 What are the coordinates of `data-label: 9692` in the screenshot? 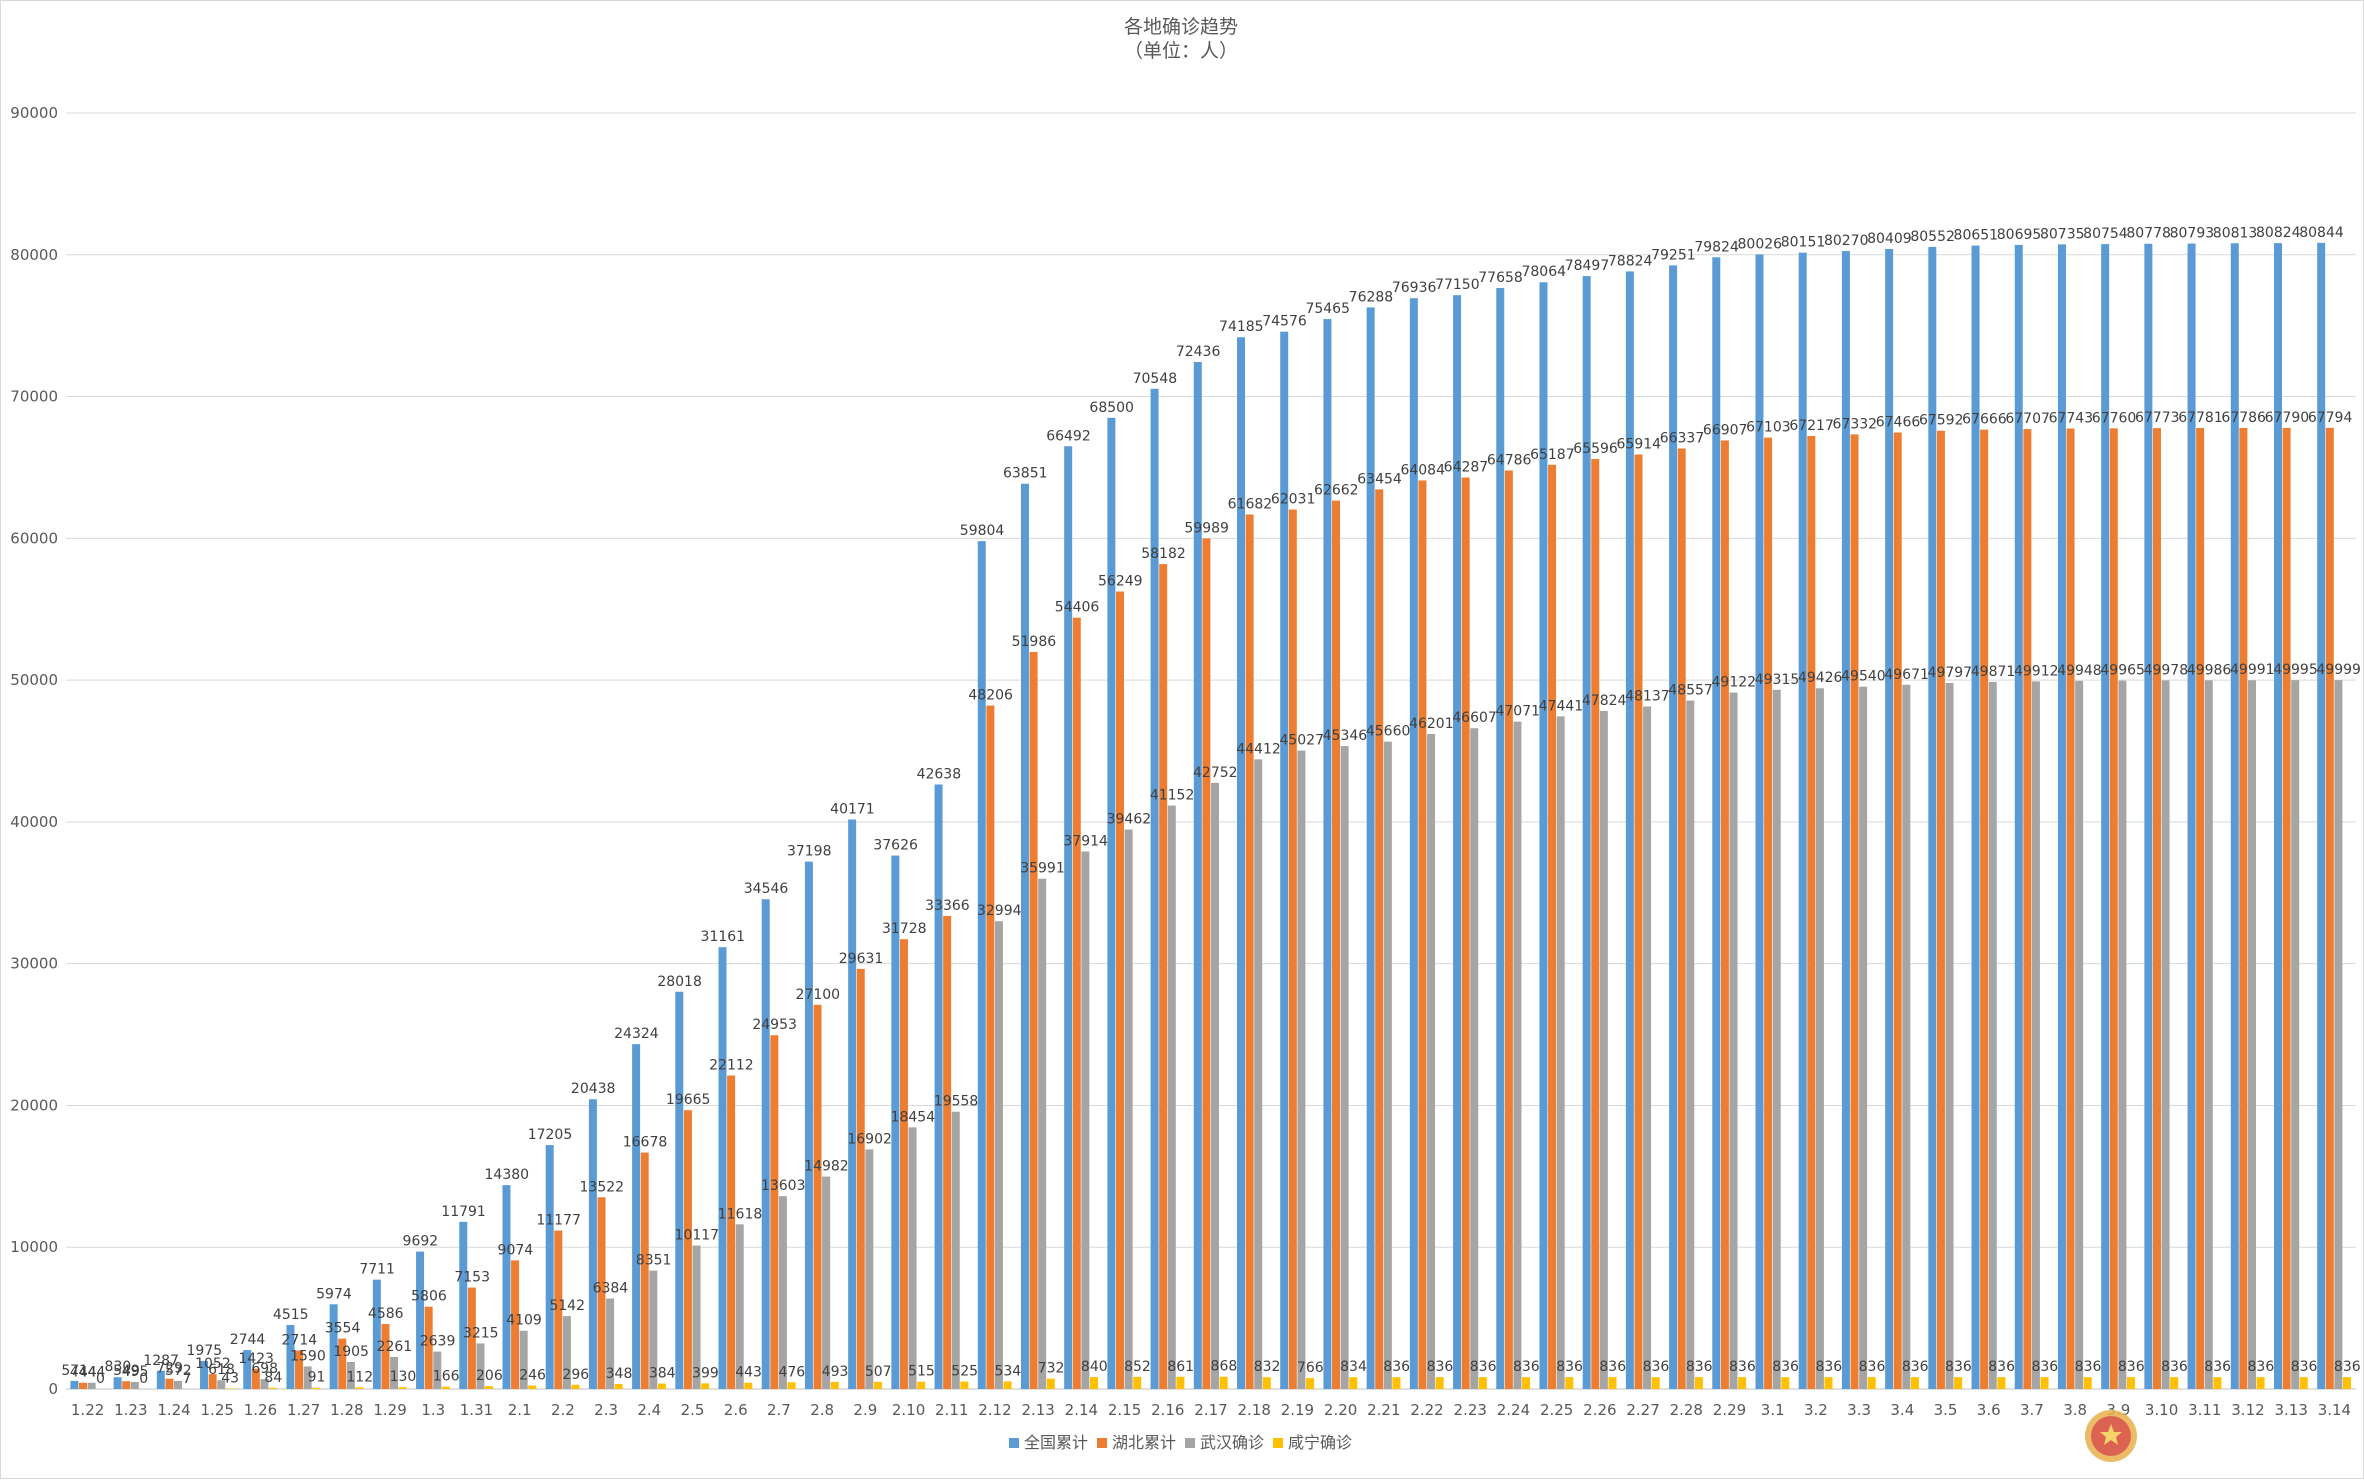 It's located at (421, 1242).